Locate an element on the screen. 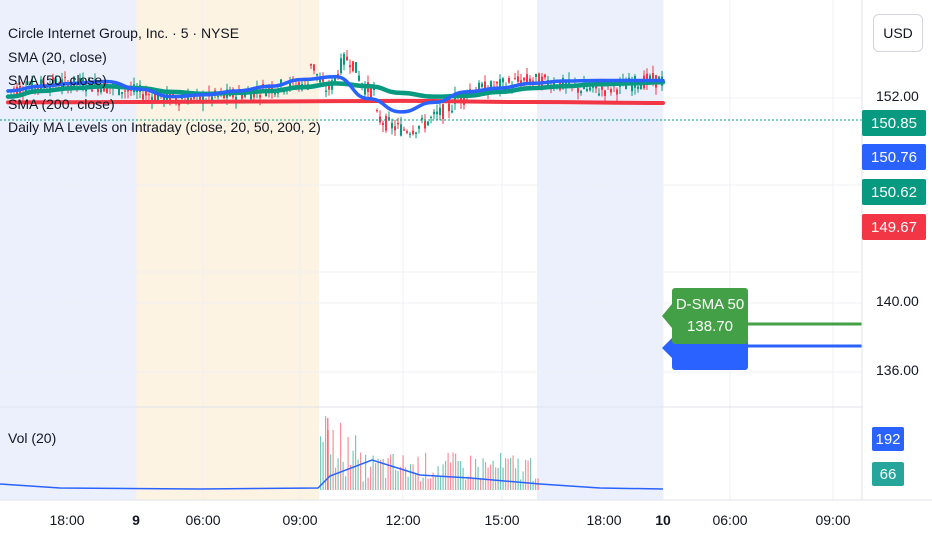 Image resolution: width=932 pixels, height=550 pixels. time-axis-label: 12:00 is located at coordinates (403, 520).